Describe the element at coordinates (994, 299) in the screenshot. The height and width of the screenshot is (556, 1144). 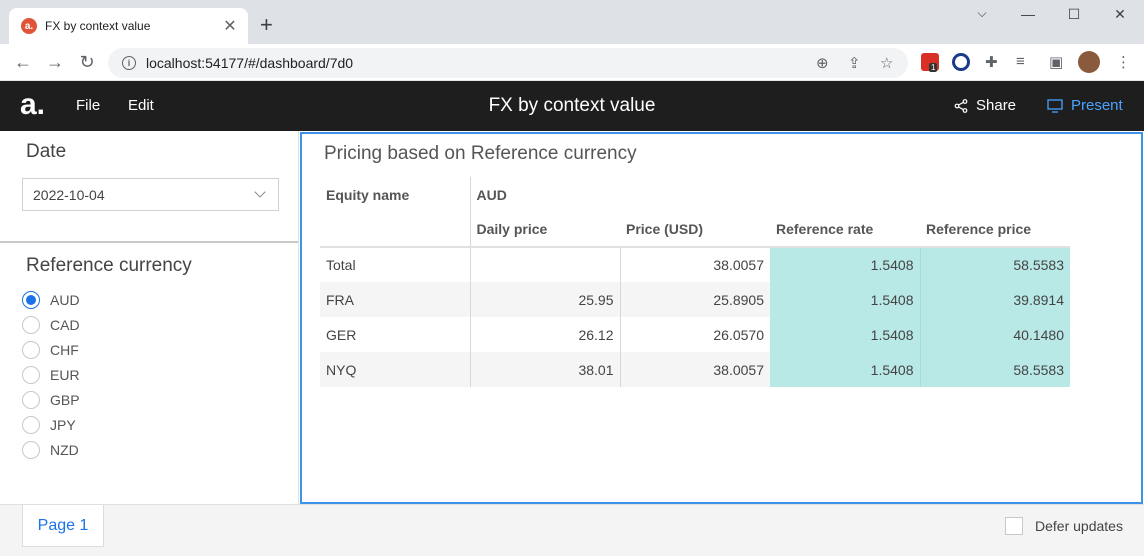
I see `cell-reference-price: 39.8914` at that location.